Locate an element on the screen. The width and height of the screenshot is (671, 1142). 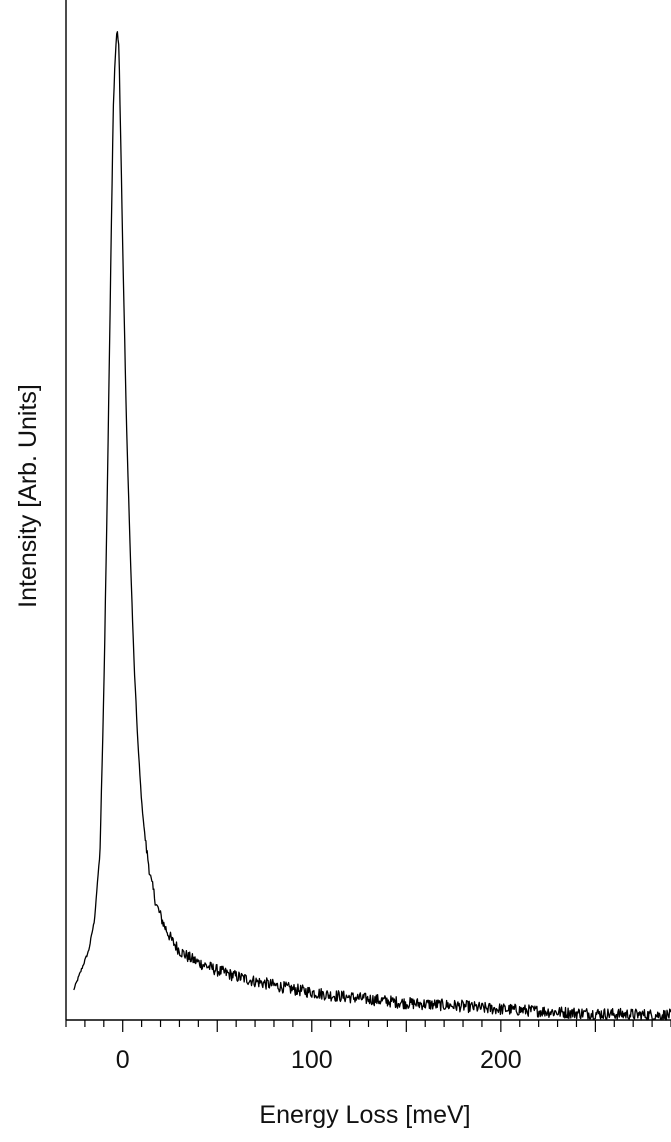
ticks-layer is located at coordinates (368, 1026).